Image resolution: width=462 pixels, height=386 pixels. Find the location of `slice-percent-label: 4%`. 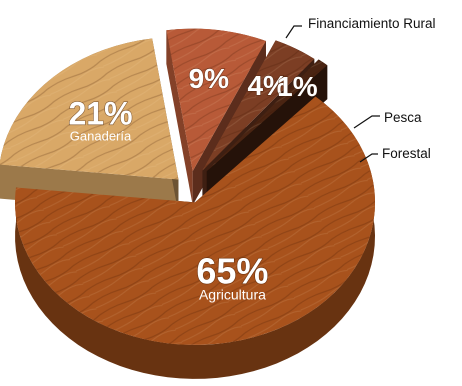

slice-percent-label: 4% is located at coordinates (267, 85).